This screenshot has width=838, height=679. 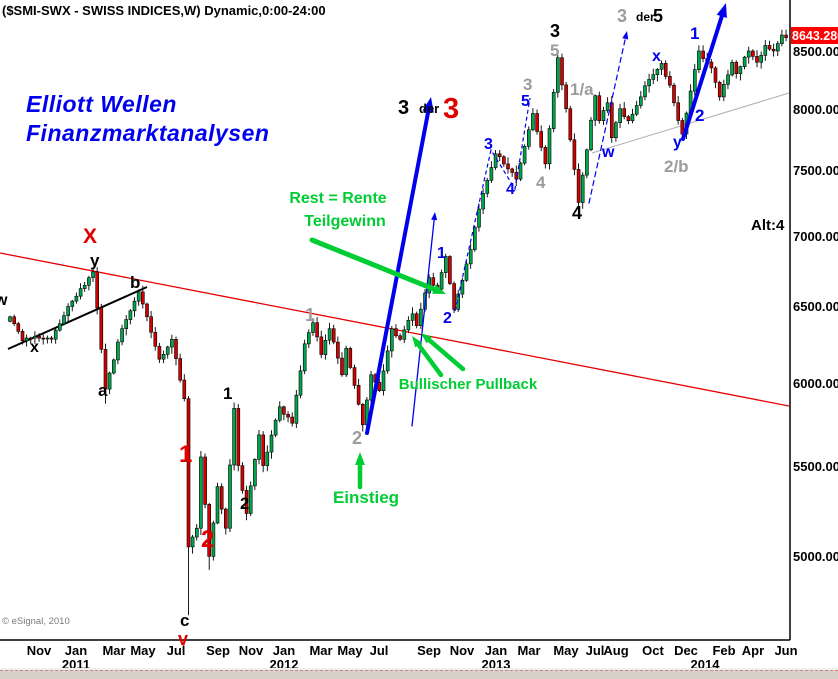 I want to click on annotation-text: Rest = Rente, so click(x=337, y=198).